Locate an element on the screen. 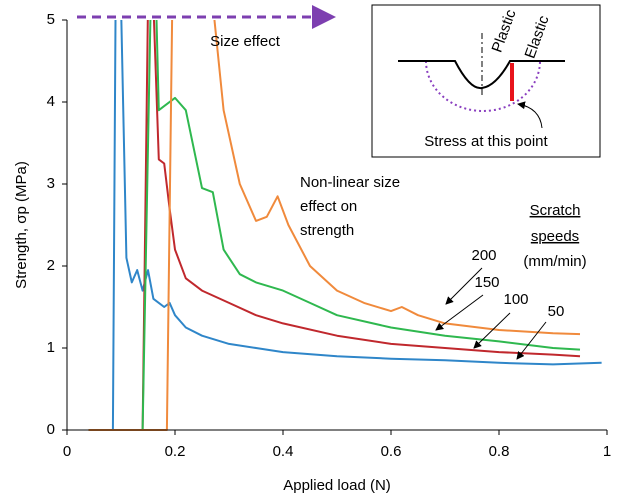  x-tick-label: 0.2 is located at coordinates (175, 451).